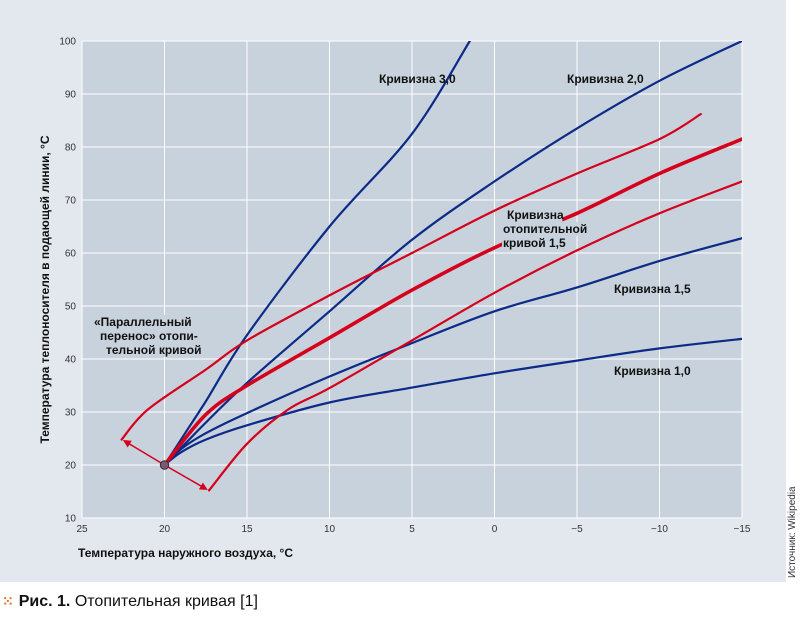  I want to click on label-heating-curve-line-2-bg, so click(544, 229).